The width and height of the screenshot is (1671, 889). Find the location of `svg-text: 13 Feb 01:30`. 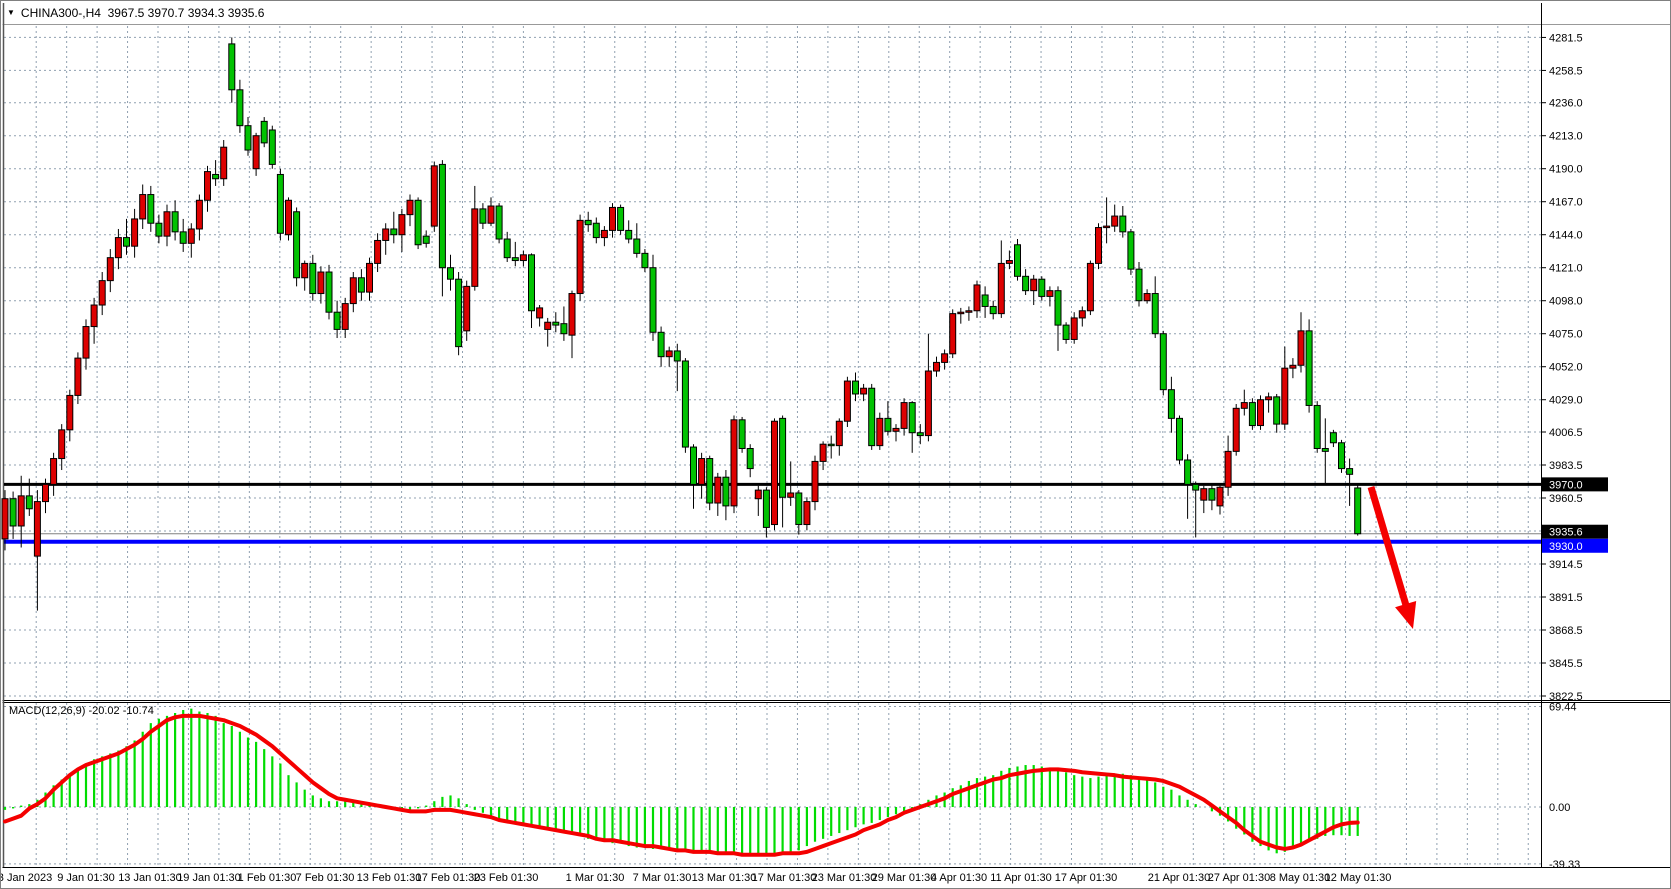

svg-text: 13 Feb 01:30 is located at coordinates (389, 878).